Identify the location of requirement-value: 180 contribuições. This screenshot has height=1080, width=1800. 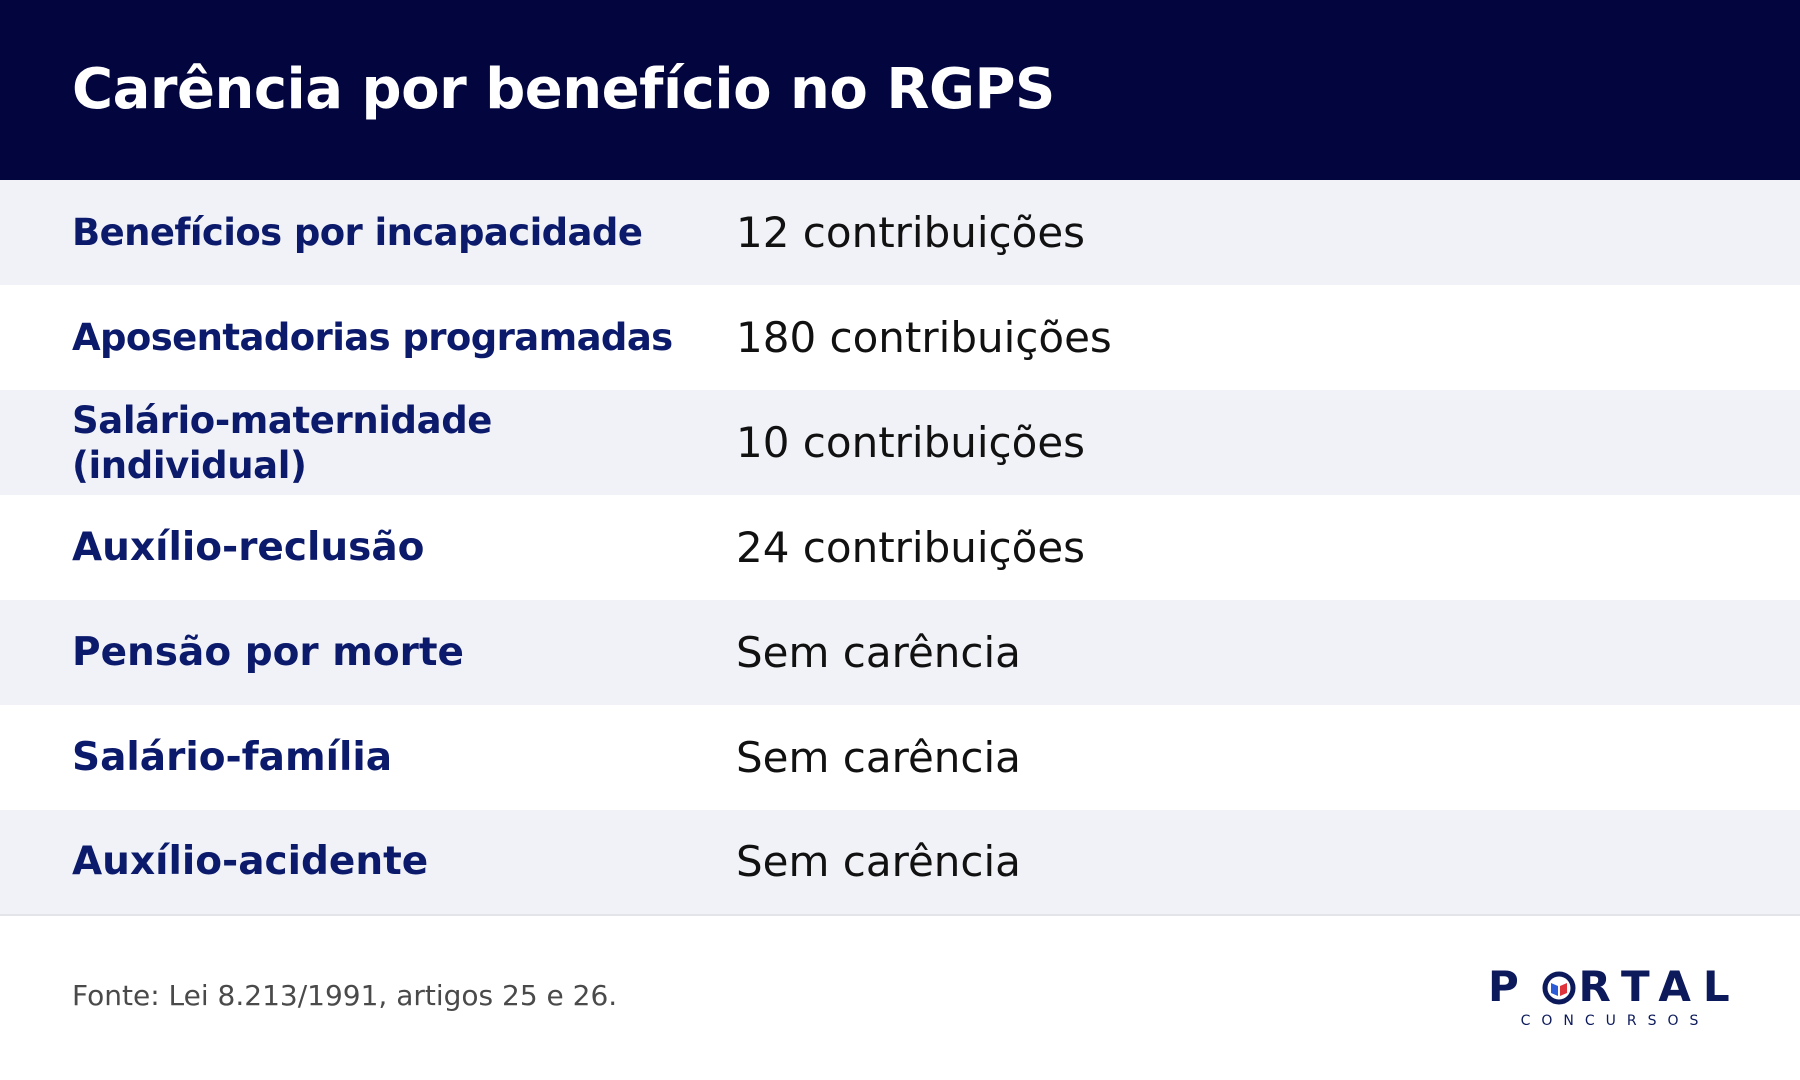
(924, 337).